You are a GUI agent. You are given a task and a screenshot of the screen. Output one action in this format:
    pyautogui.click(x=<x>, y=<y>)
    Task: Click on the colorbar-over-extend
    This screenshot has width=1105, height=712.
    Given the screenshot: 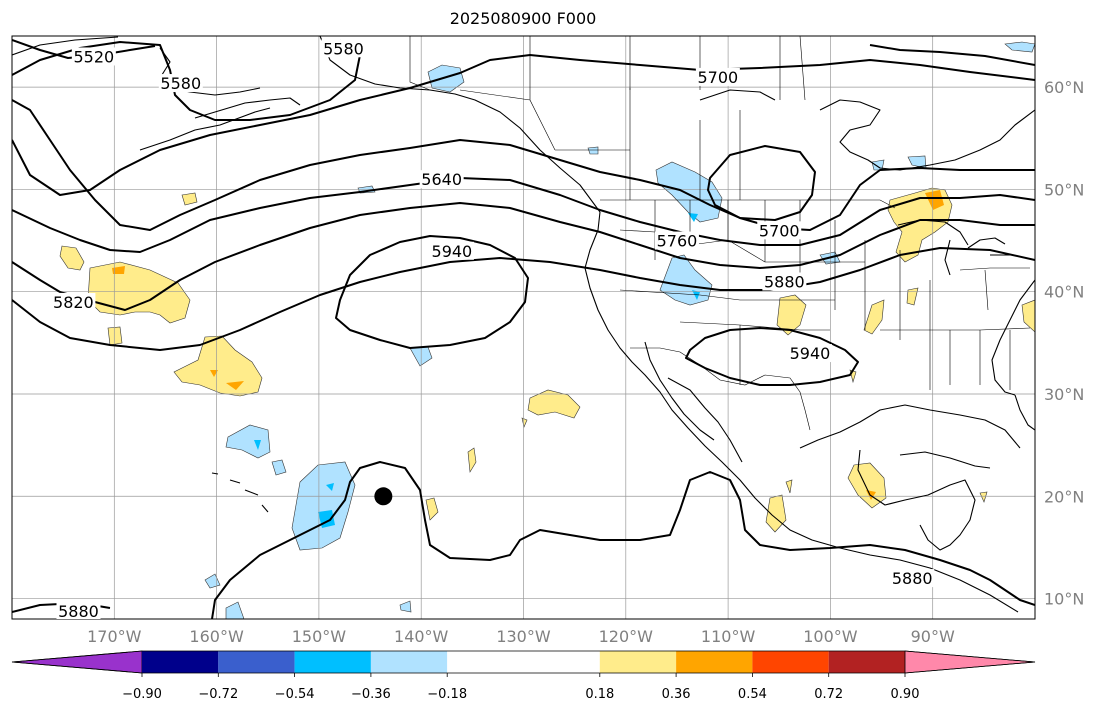 What is the action you would take?
    pyautogui.click(x=970, y=662)
    